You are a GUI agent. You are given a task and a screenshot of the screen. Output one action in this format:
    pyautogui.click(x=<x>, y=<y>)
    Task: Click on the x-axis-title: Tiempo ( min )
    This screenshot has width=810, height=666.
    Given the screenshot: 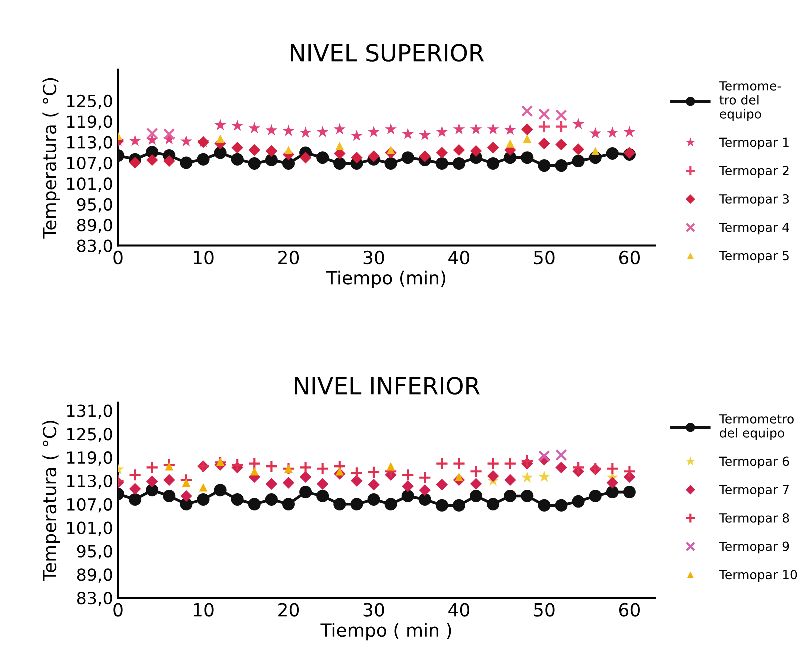 What is the action you would take?
    pyautogui.click(x=386, y=632)
    